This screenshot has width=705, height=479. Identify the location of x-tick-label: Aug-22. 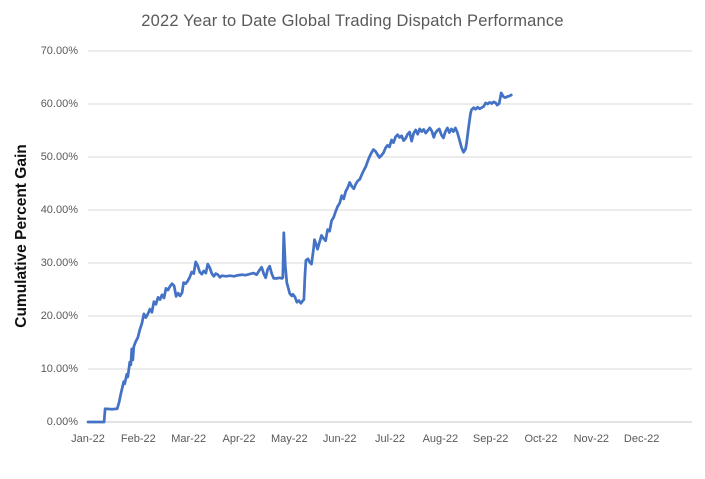
(440, 439).